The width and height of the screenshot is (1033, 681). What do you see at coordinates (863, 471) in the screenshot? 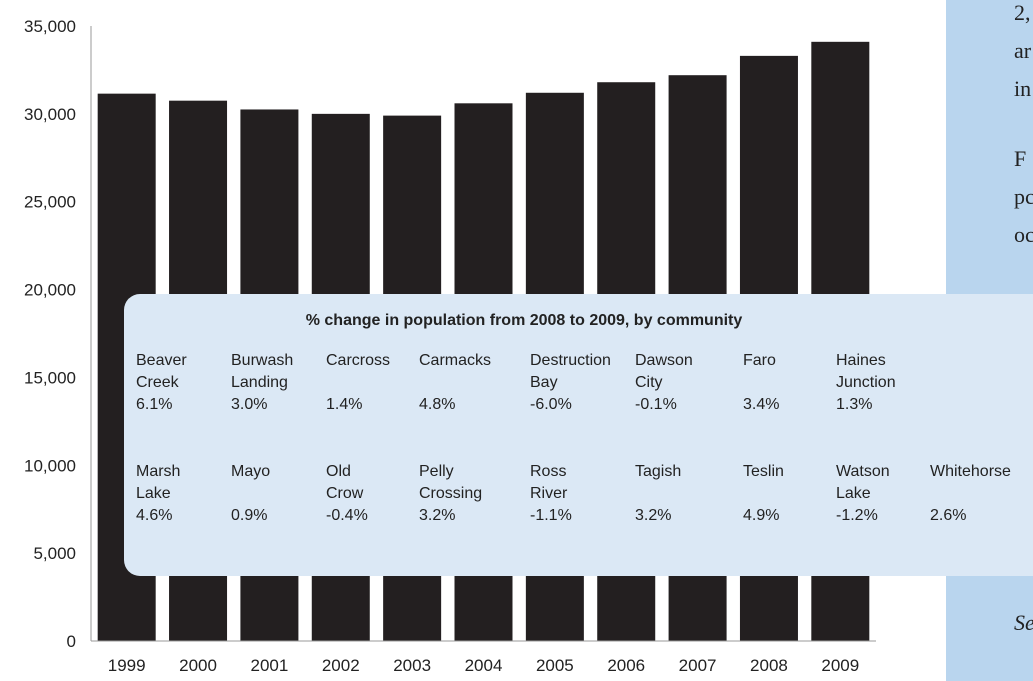
I see `community-name: Watson` at bounding box center [863, 471].